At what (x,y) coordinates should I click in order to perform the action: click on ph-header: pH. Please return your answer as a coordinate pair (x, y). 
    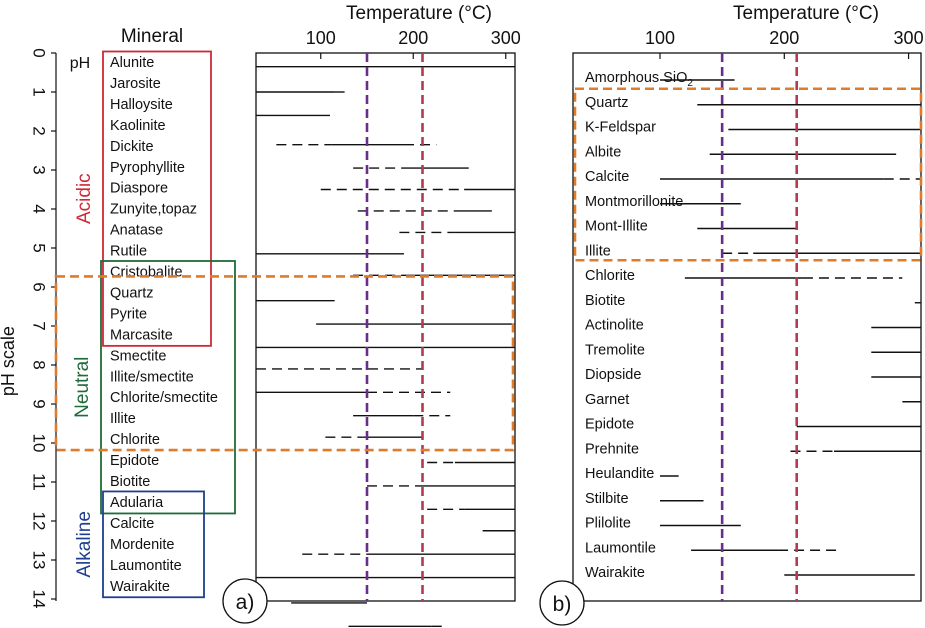
    Looking at the image, I should click on (80, 63).